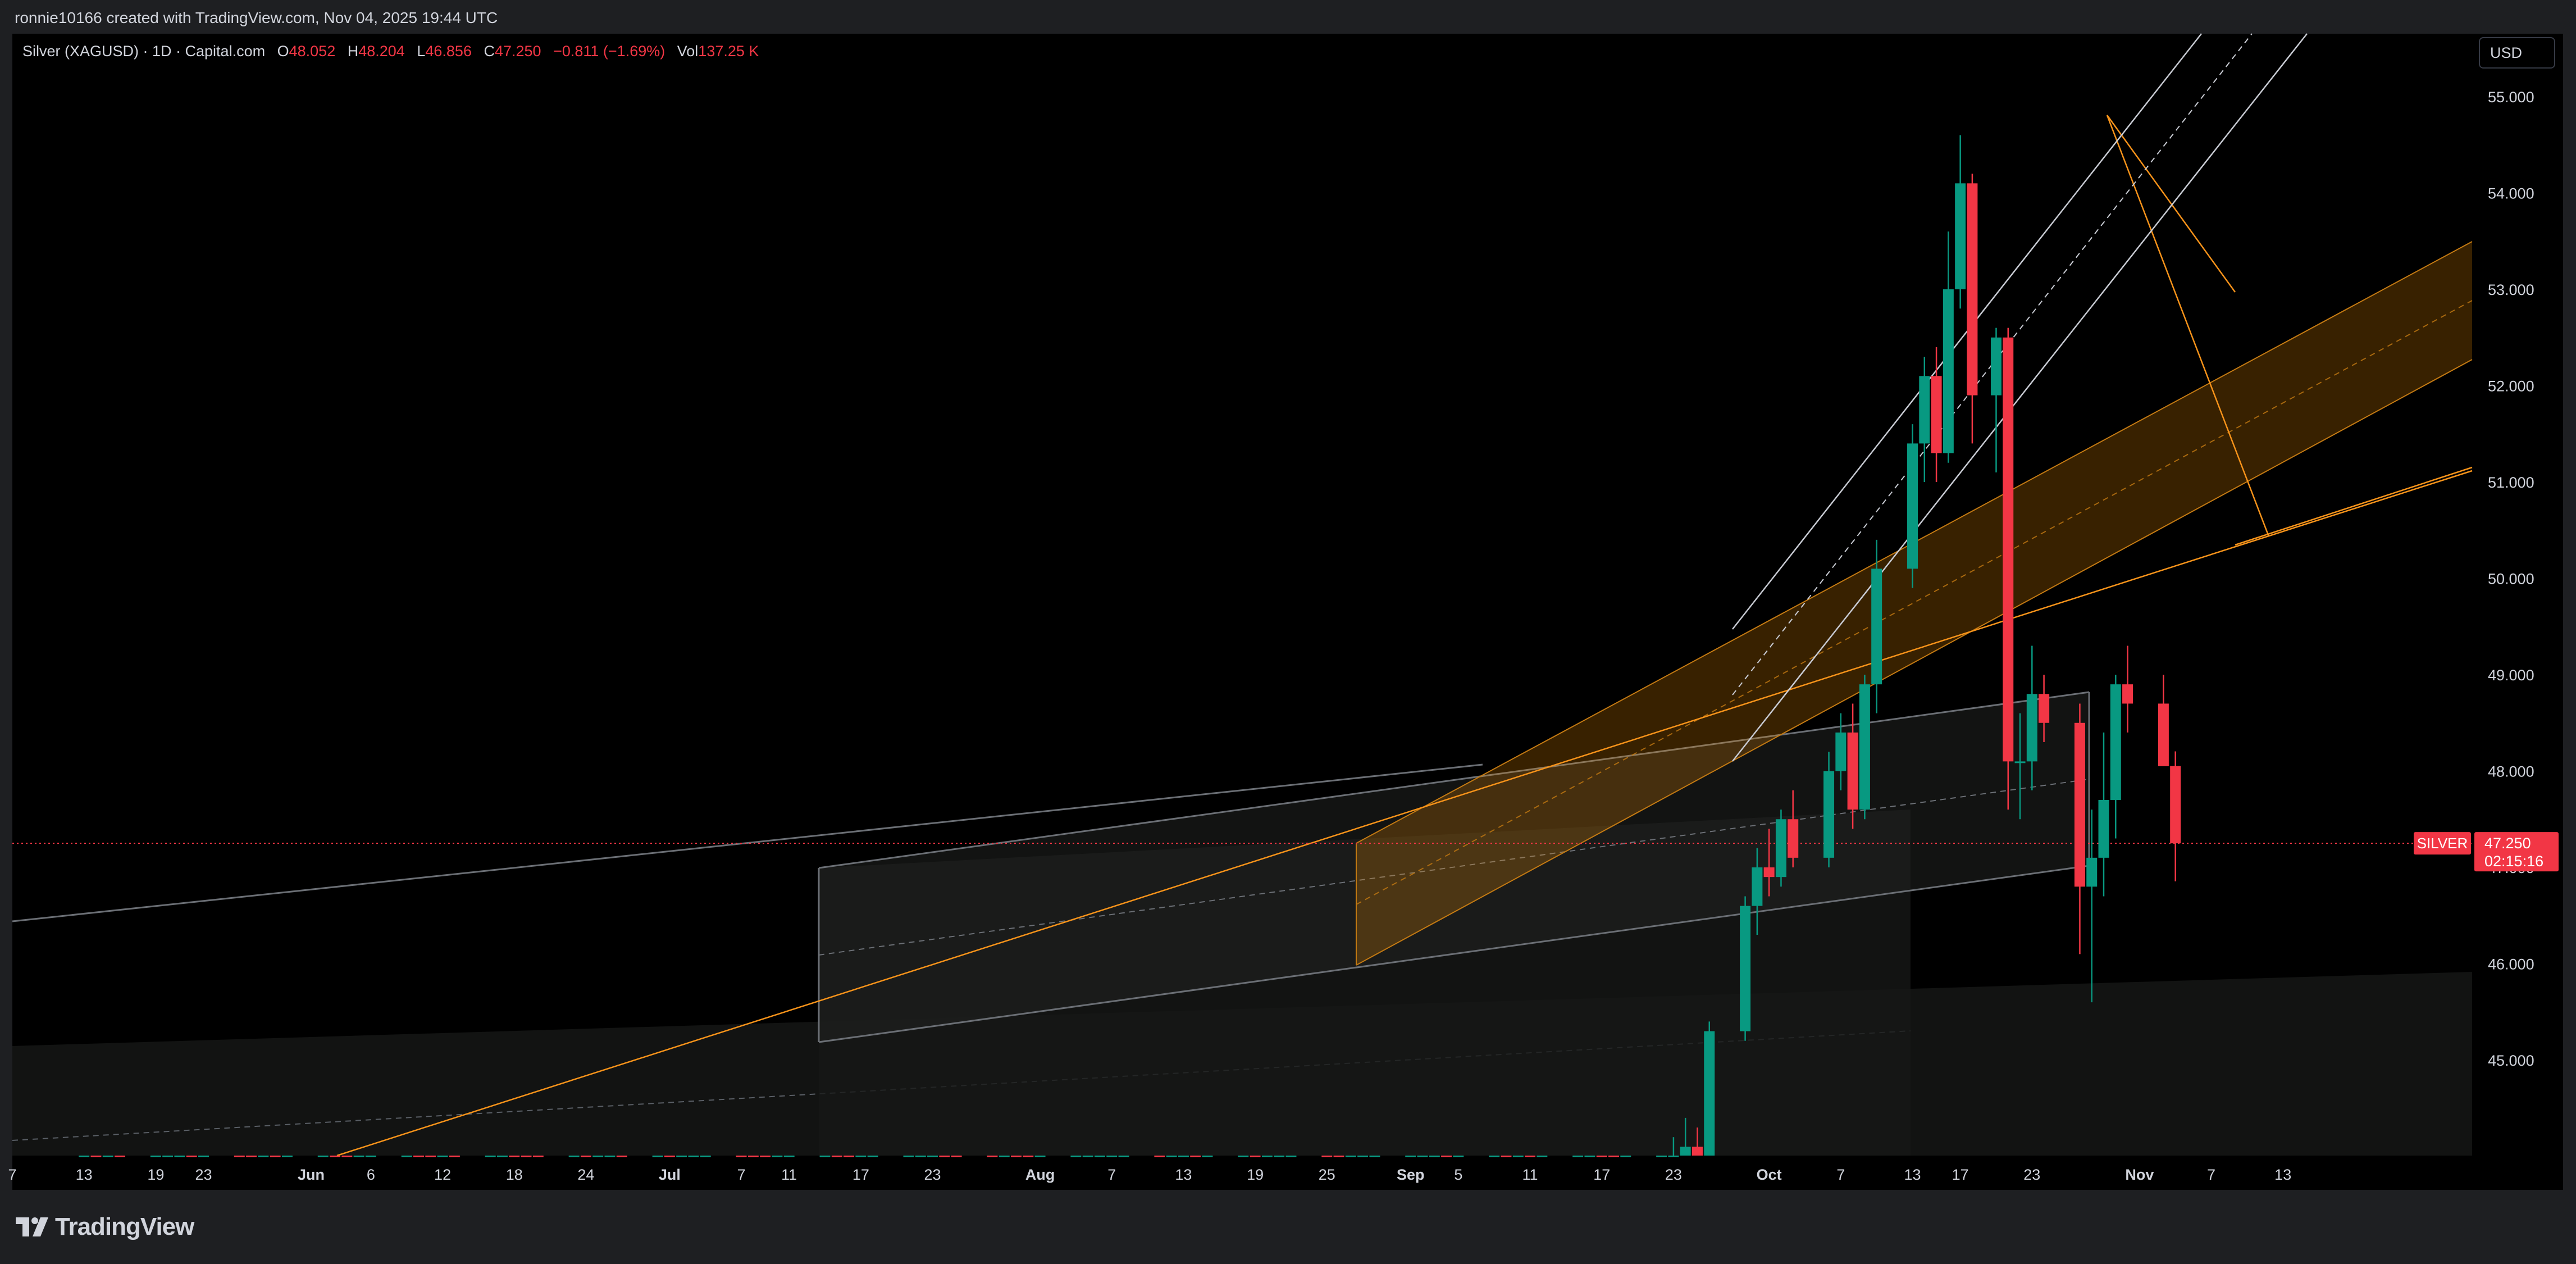 The width and height of the screenshot is (2576, 1264). Describe the element at coordinates (2511, 483) in the screenshot. I see `price-axis-tick: 51.000` at that location.